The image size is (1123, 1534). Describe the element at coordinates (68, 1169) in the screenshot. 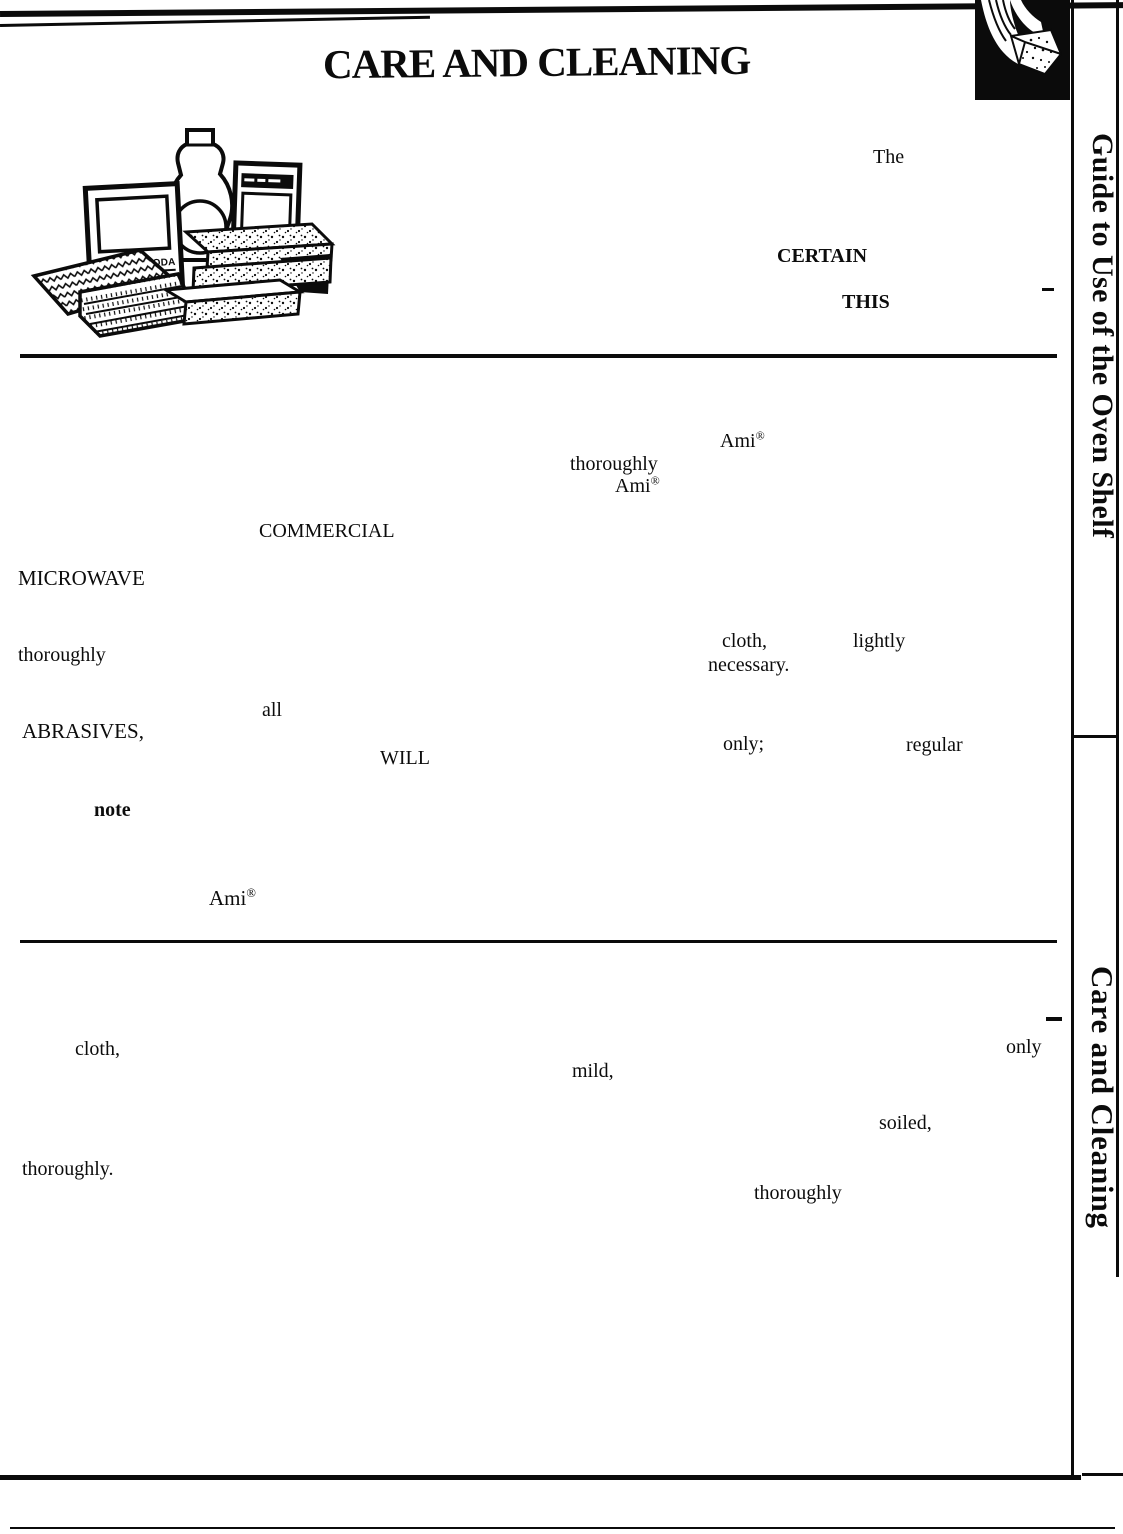

I see `text-fragment: thoroughly.` at that location.